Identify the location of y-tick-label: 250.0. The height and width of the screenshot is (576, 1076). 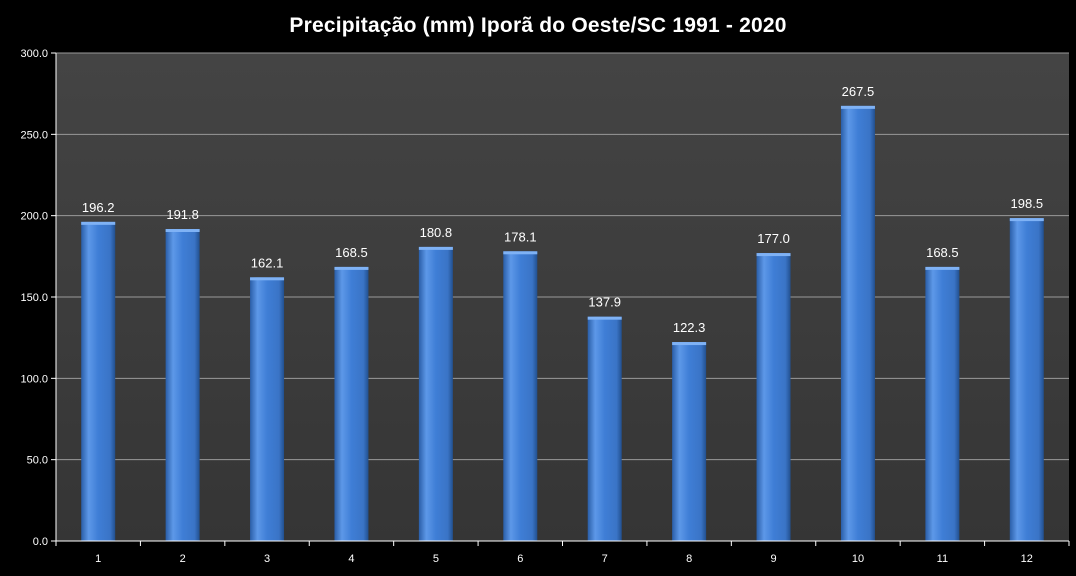
(34, 135).